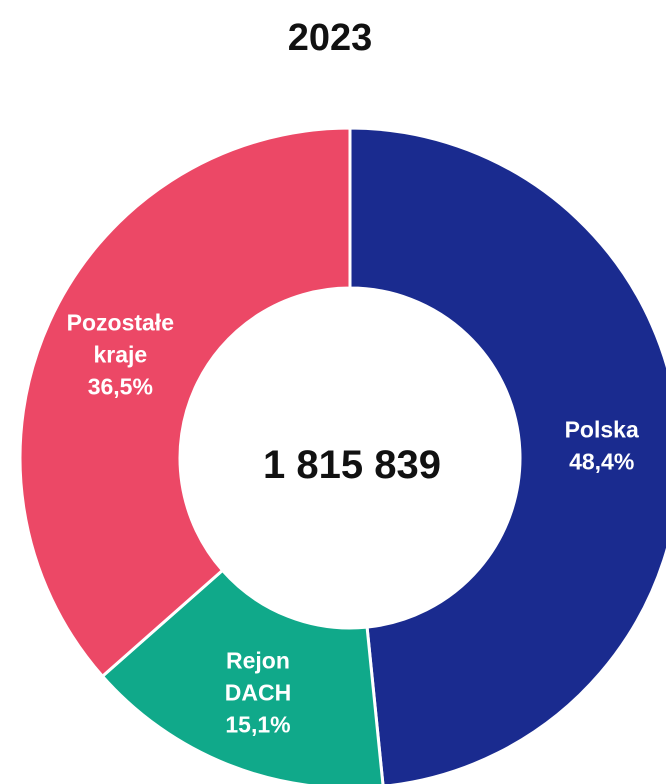  What do you see at coordinates (257, 725) in the screenshot?
I see `slice-value-label: 15,1%` at bounding box center [257, 725].